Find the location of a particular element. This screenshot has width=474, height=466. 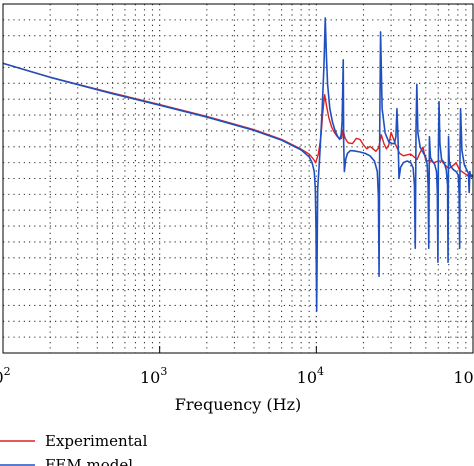

legend-label: Experimental is located at coordinates (96, 441).